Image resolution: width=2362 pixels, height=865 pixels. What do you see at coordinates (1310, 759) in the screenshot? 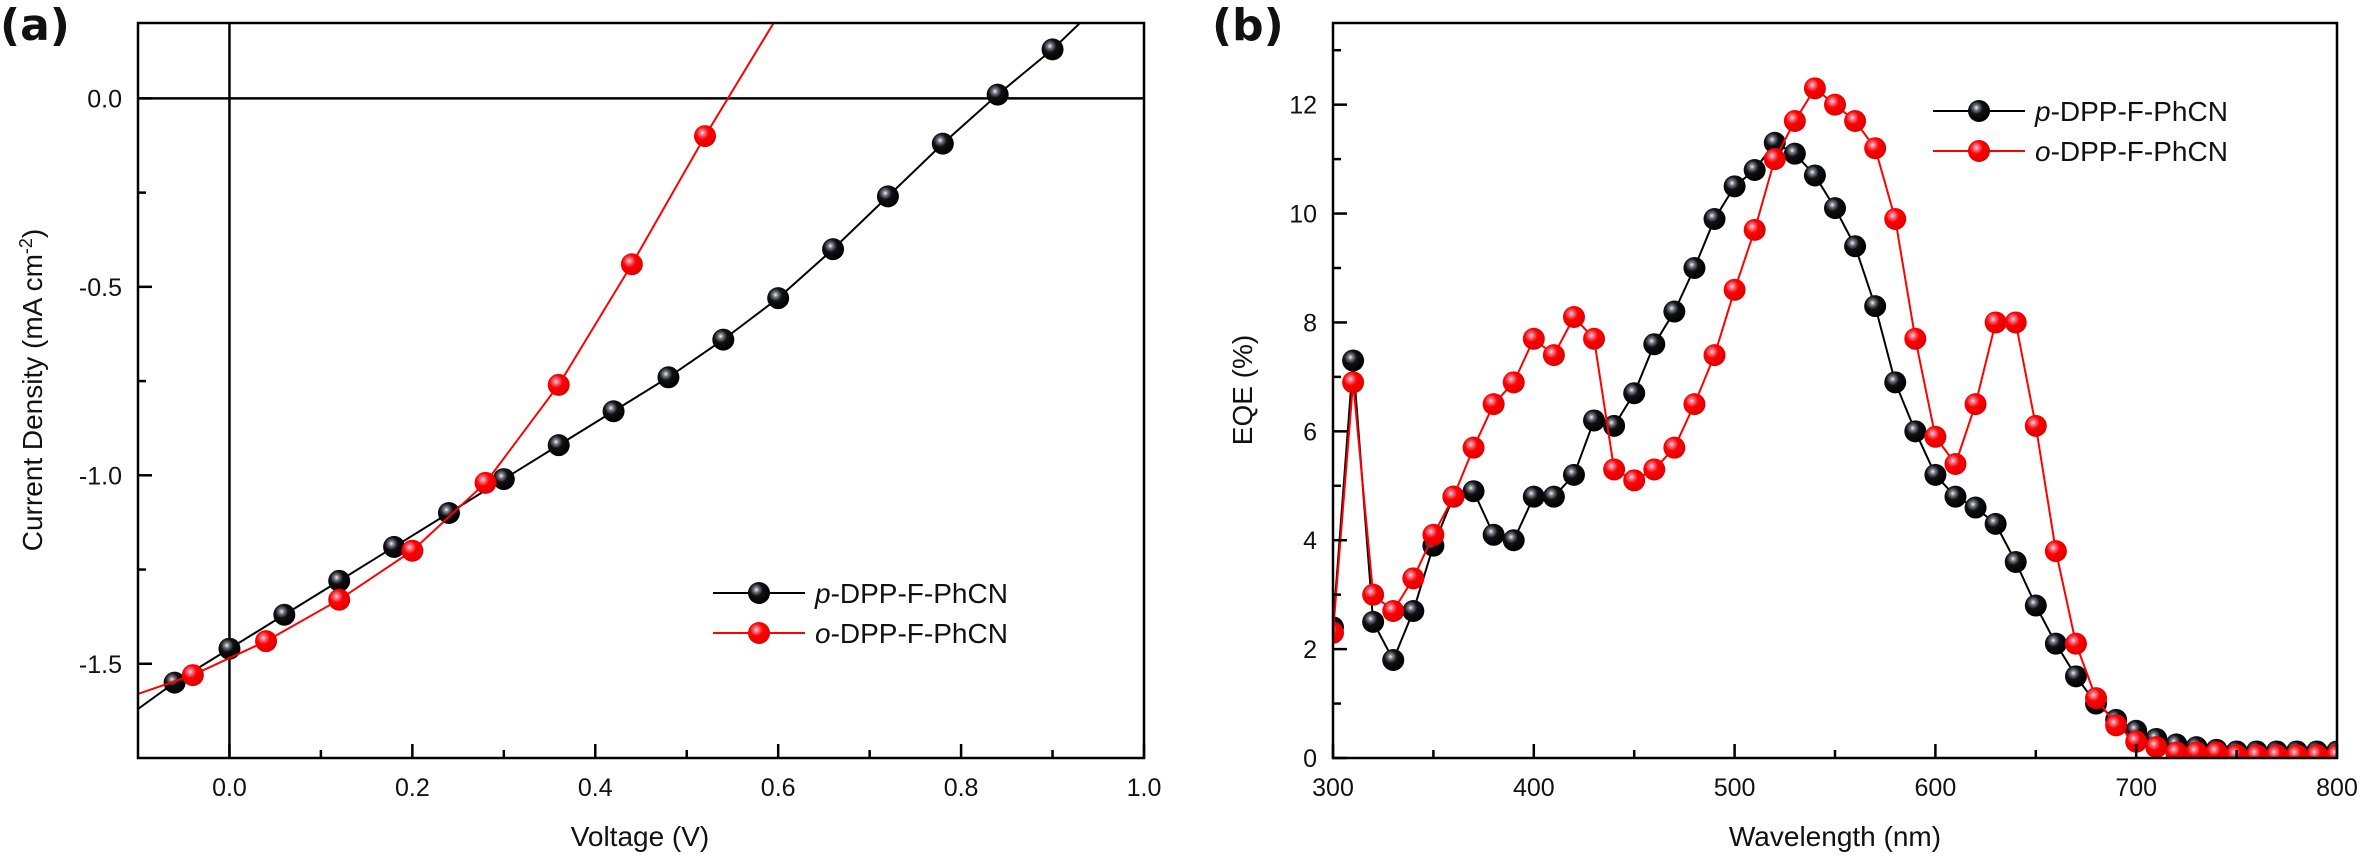
I see `y-tick-label: 0` at bounding box center [1310, 759].